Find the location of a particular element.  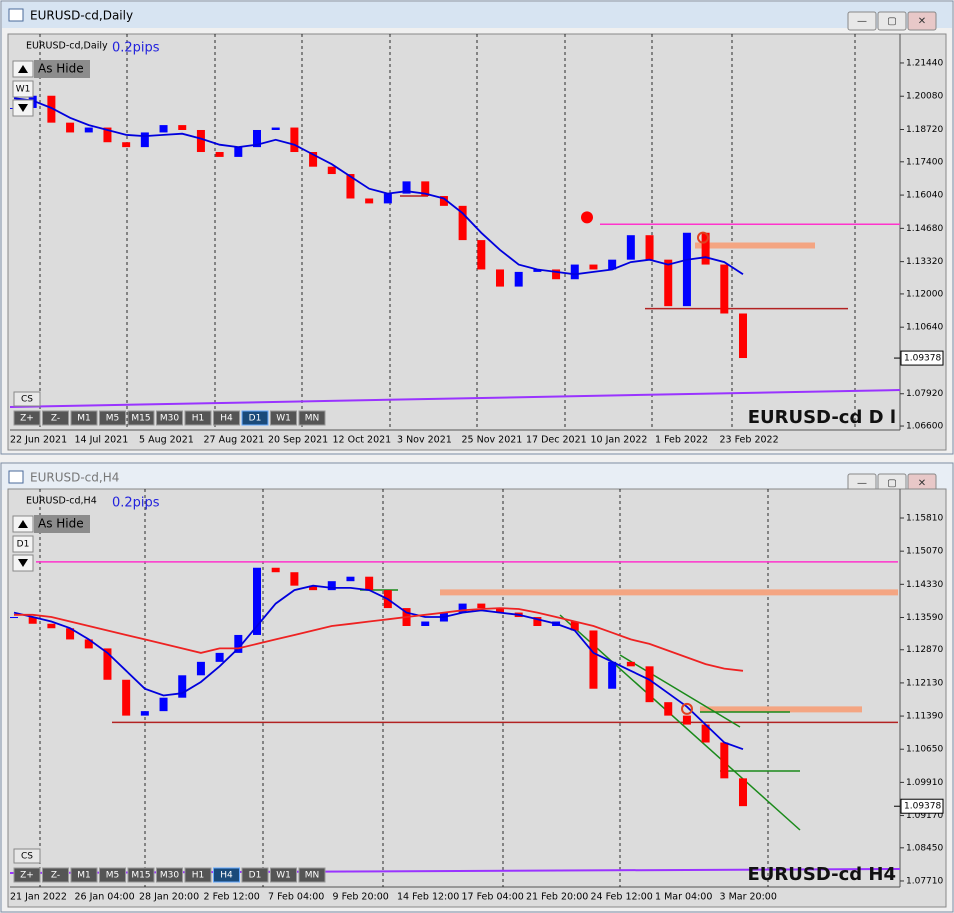

spread-label: 0.2pips is located at coordinates (136, 503).